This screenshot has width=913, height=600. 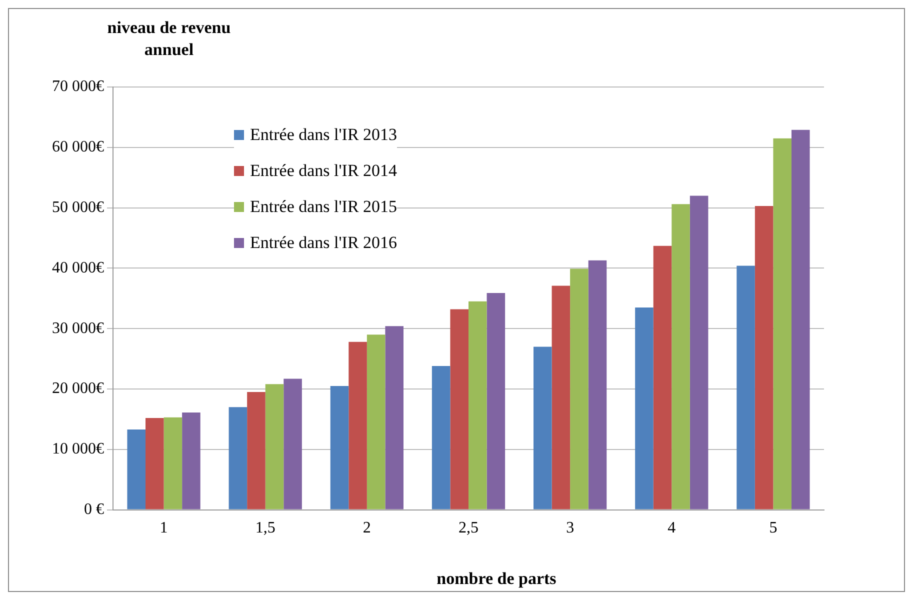 I want to click on x-tick-label: 3, so click(x=570, y=528).